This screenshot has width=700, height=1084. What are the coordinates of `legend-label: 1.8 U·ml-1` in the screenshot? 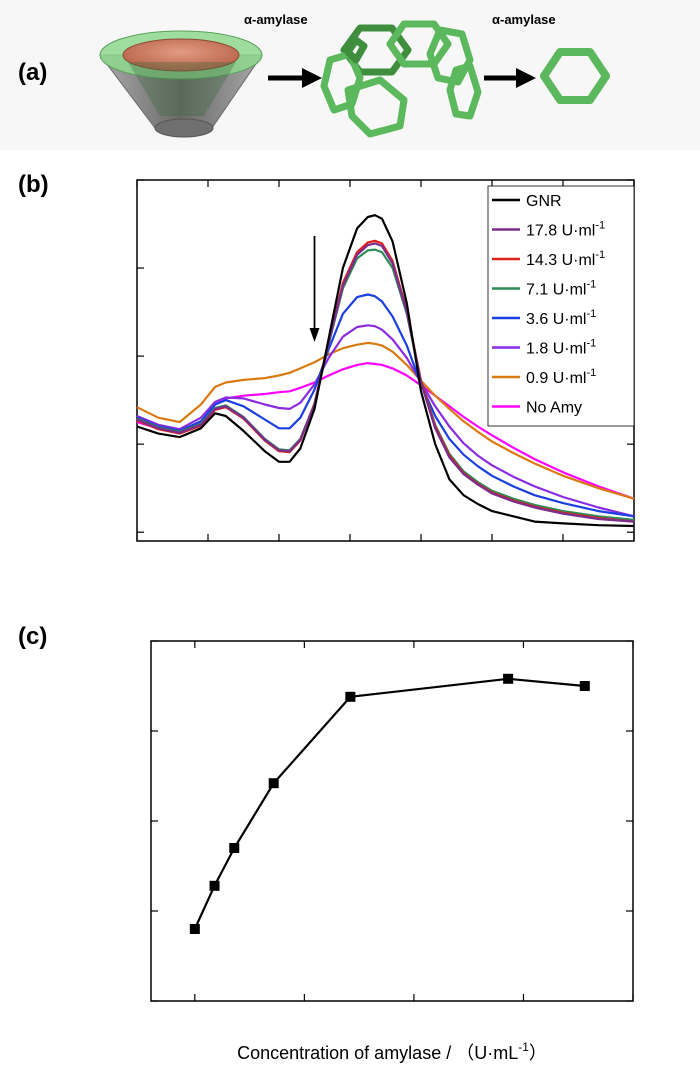 It's located at (561, 348).